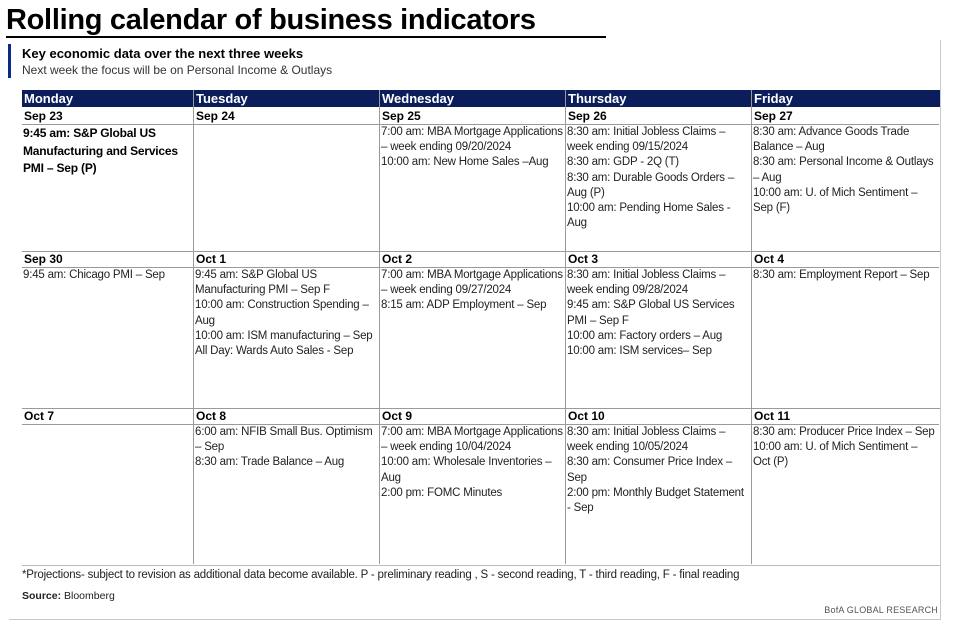 The image size is (954, 627). Describe the element at coordinates (284, 335) in the screenshot. I see `event-item: 10:00 am: ISM manufacturing – Sep` at that location.